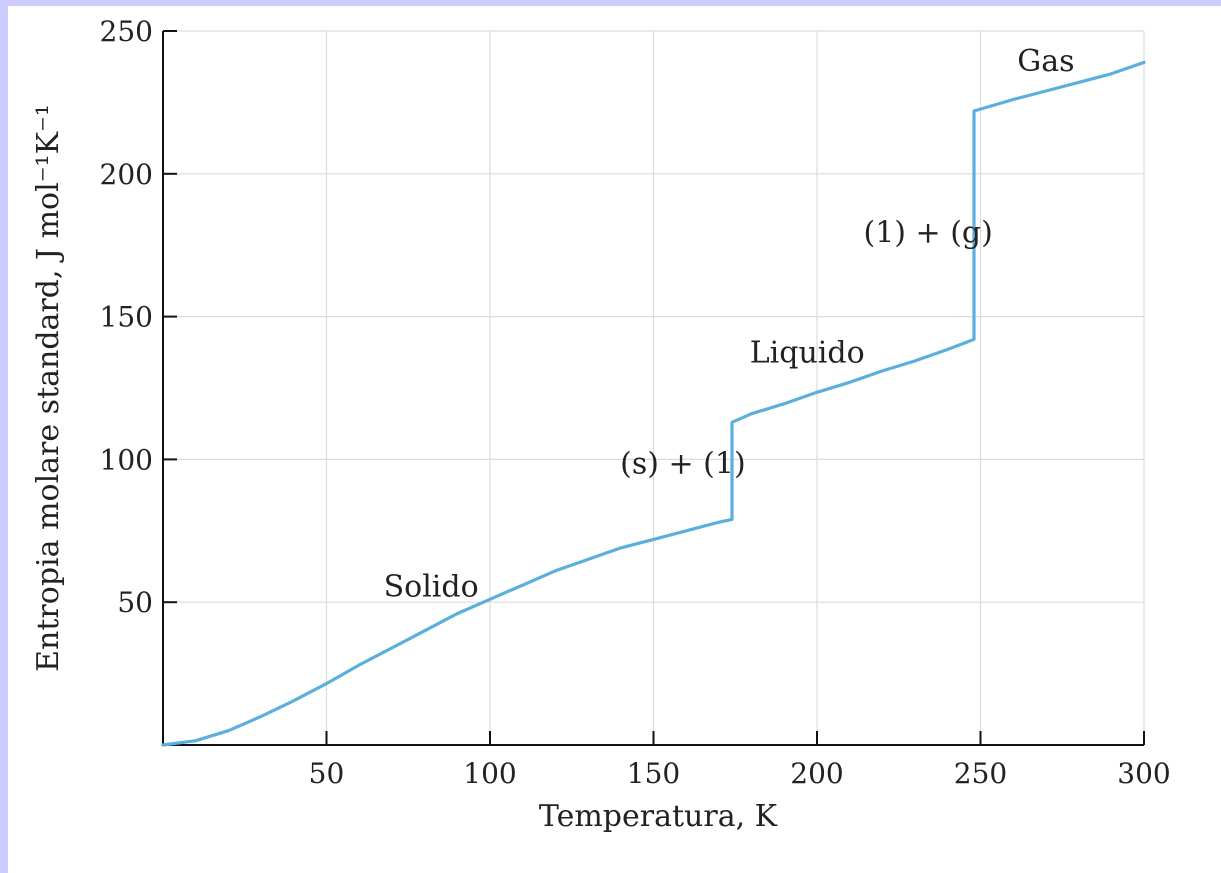  What do you see at coordinates (126, 459) in the screenshot?
I see `y-tick-label-100: 100` at bounding box center [126, 459].